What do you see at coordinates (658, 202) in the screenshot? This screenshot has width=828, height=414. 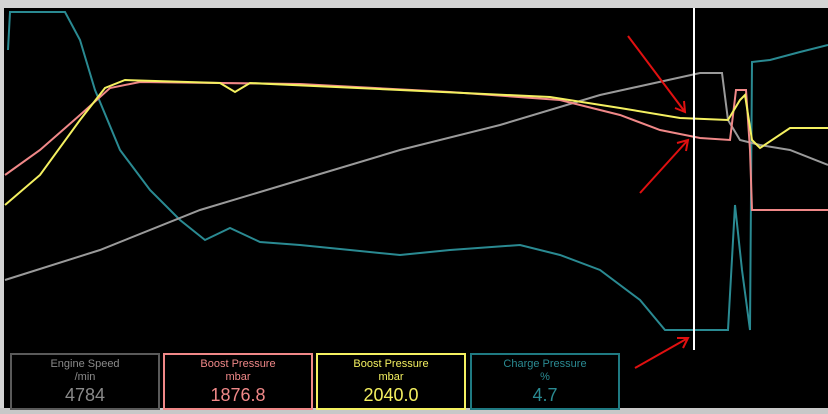 I see `annotation-arrows` at bounding box center [658, 202].